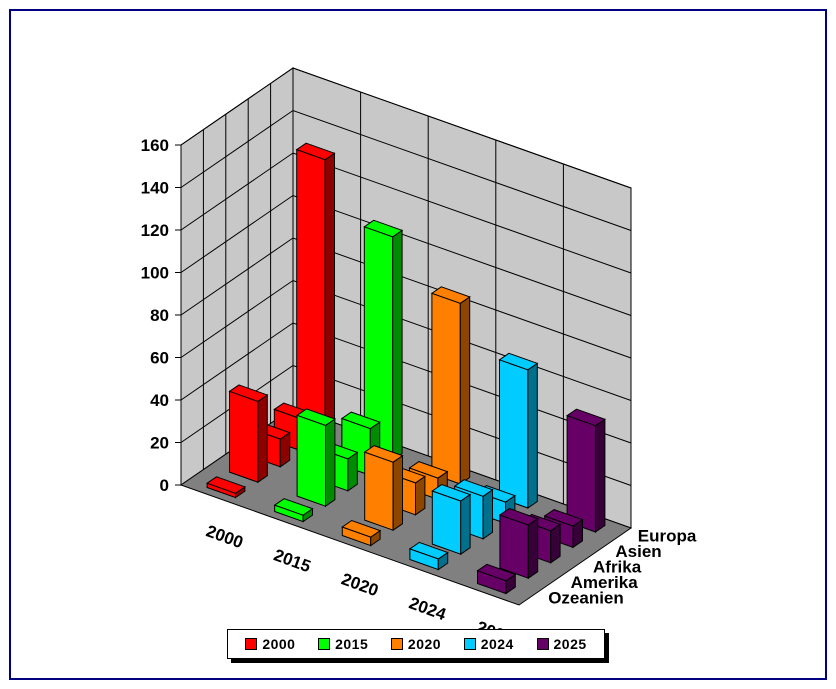 The image size is (836, 689). Describe the element at coordinates (164, 485) in the screenshot. I see `y-tick-label: 0` at that location.